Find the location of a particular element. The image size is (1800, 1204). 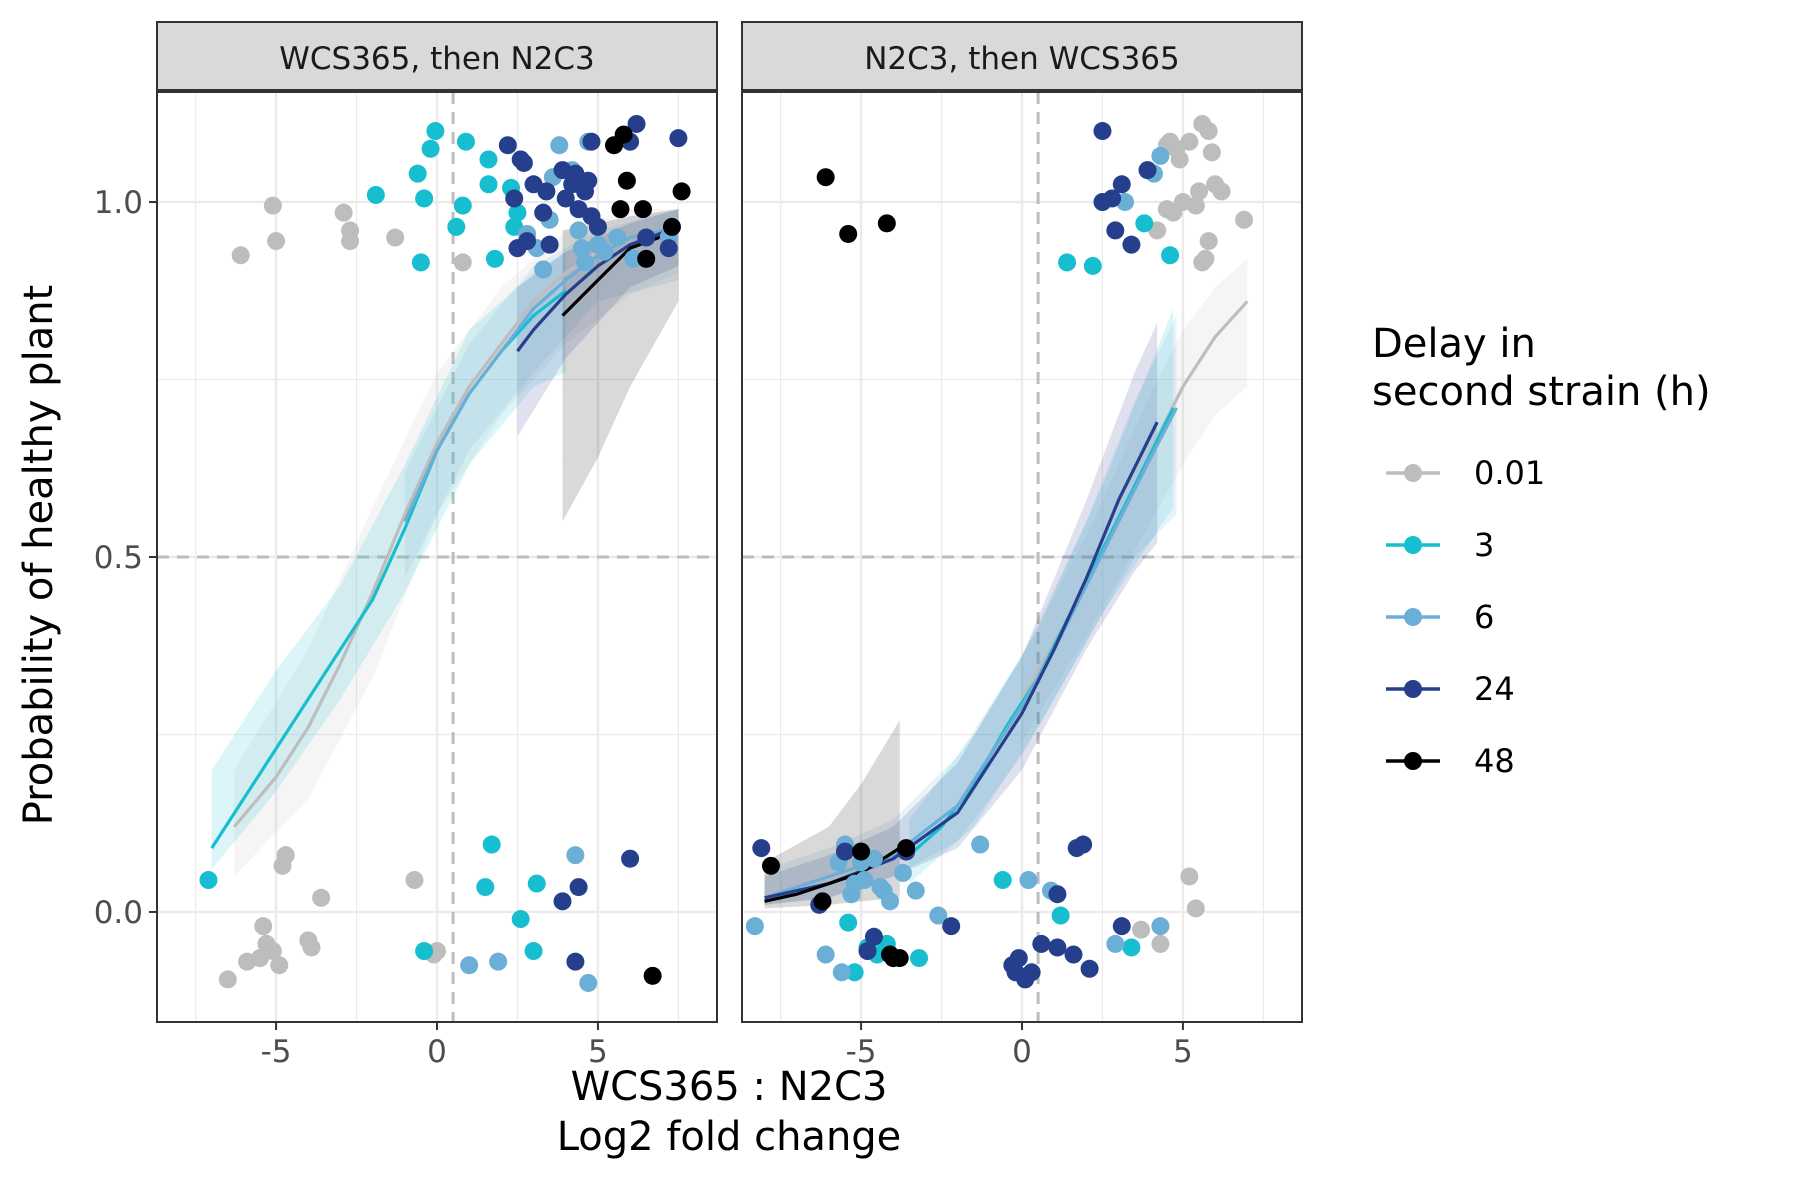

legend-entry: 3 is located at coordinates (1440, 545).